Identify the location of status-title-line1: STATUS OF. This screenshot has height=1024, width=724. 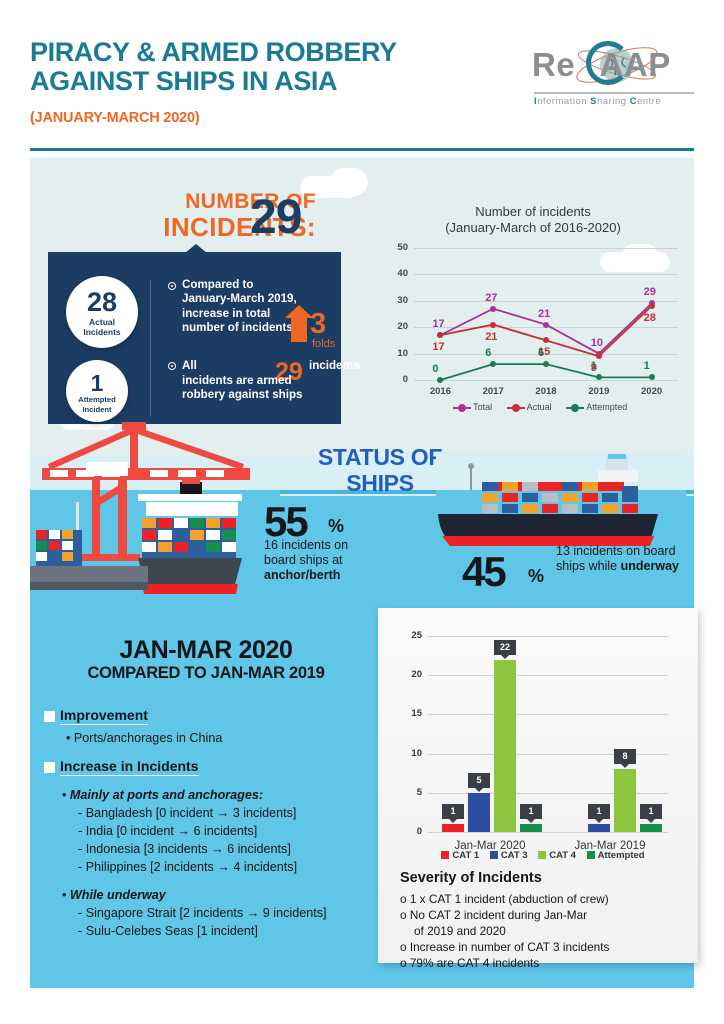
(380, 457).